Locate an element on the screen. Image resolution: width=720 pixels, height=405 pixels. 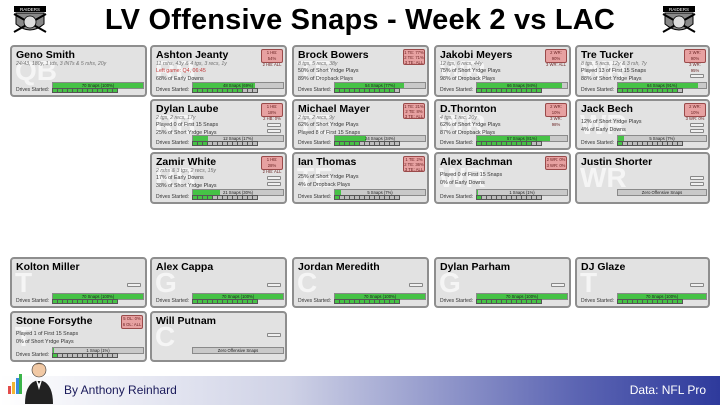
note-line: Played 0 of First 15 Snaps is located at coordinates (187, 125).